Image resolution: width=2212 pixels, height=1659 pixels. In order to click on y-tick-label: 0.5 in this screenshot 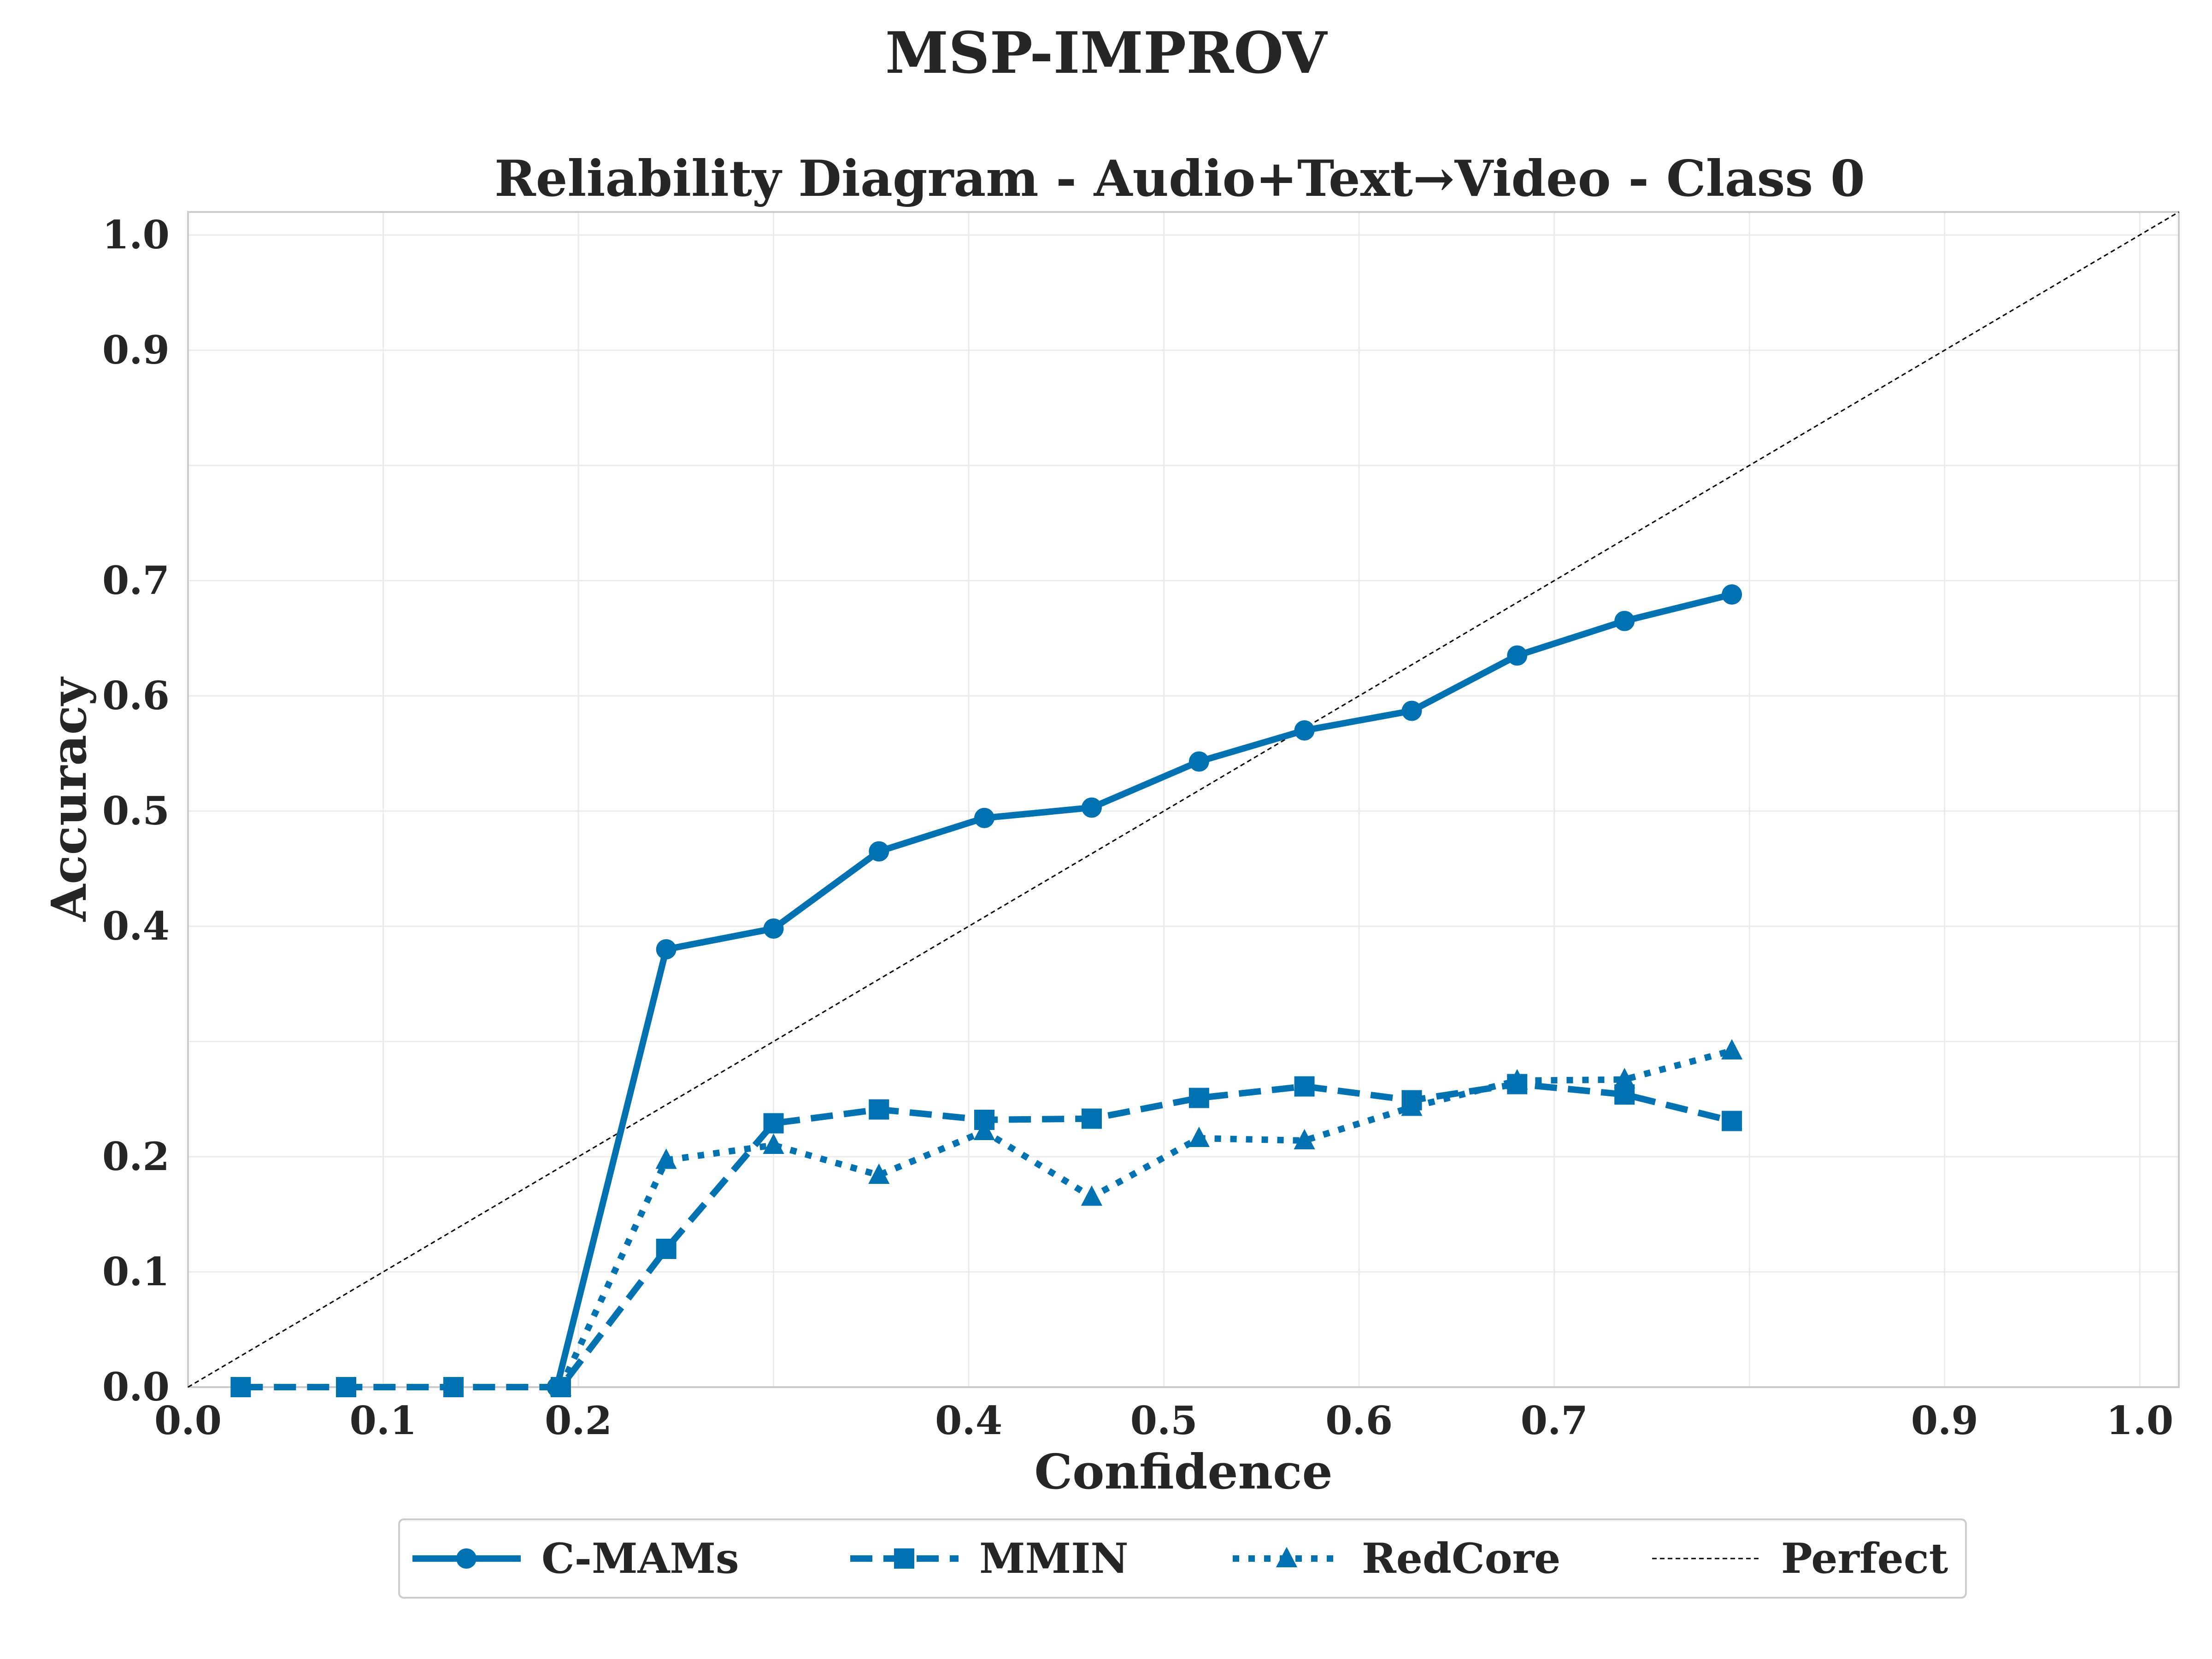, I will do `click(136, 811)`.